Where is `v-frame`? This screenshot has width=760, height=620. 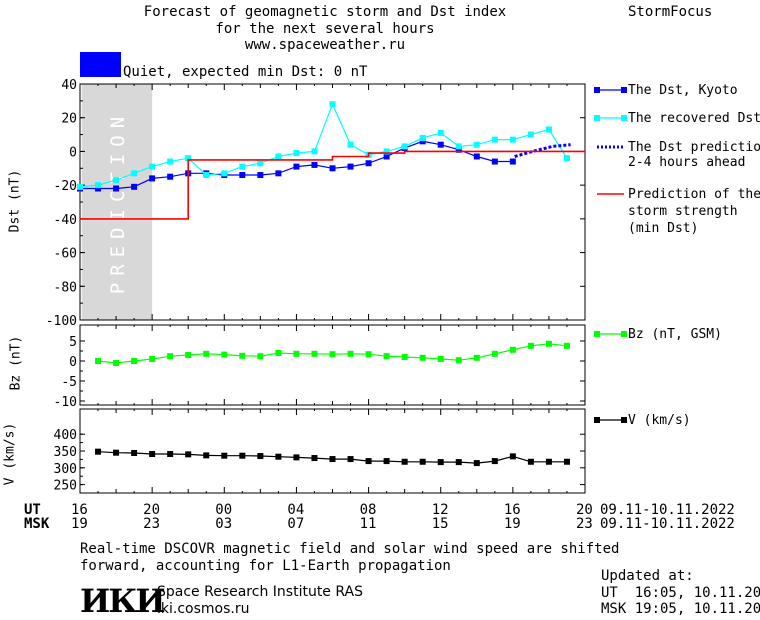 v-frame is located at coordinates (332, 451).